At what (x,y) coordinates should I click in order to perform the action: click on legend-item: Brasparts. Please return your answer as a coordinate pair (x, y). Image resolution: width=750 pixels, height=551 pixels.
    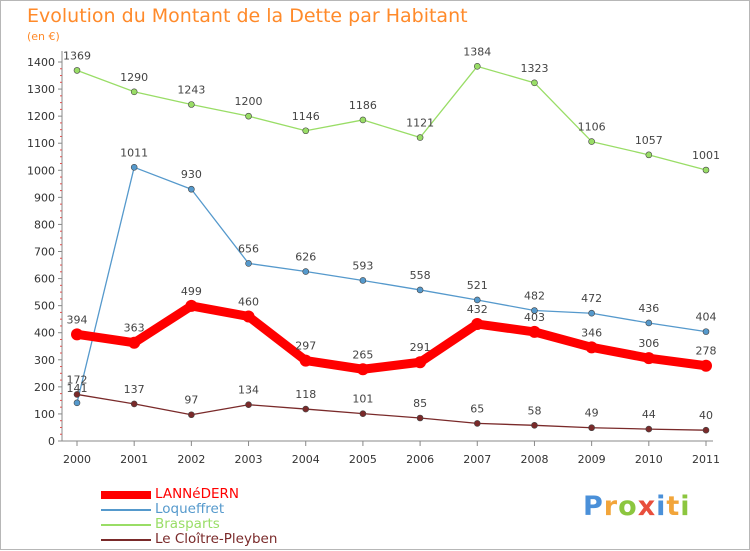
    Looking at the image, I should click on (189, 524).